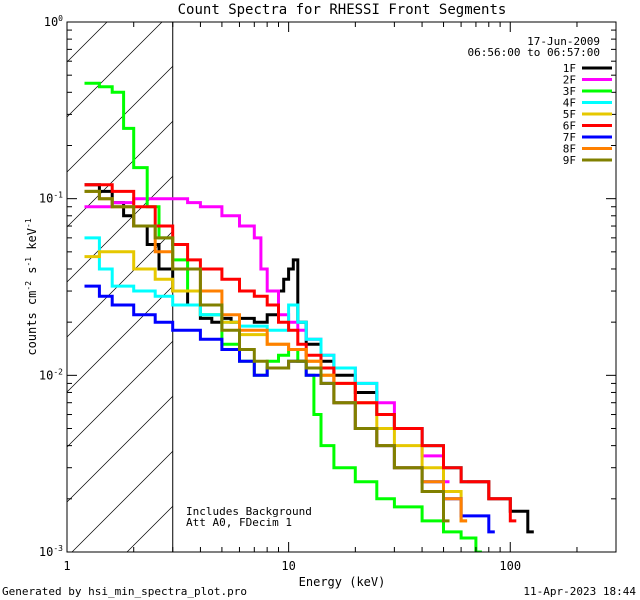  What do you see at coordinates (239, 522) in the screenshot?
I see `annotation-attenuator: Att A0, FDecim 1` at bounding box center [239, 522].